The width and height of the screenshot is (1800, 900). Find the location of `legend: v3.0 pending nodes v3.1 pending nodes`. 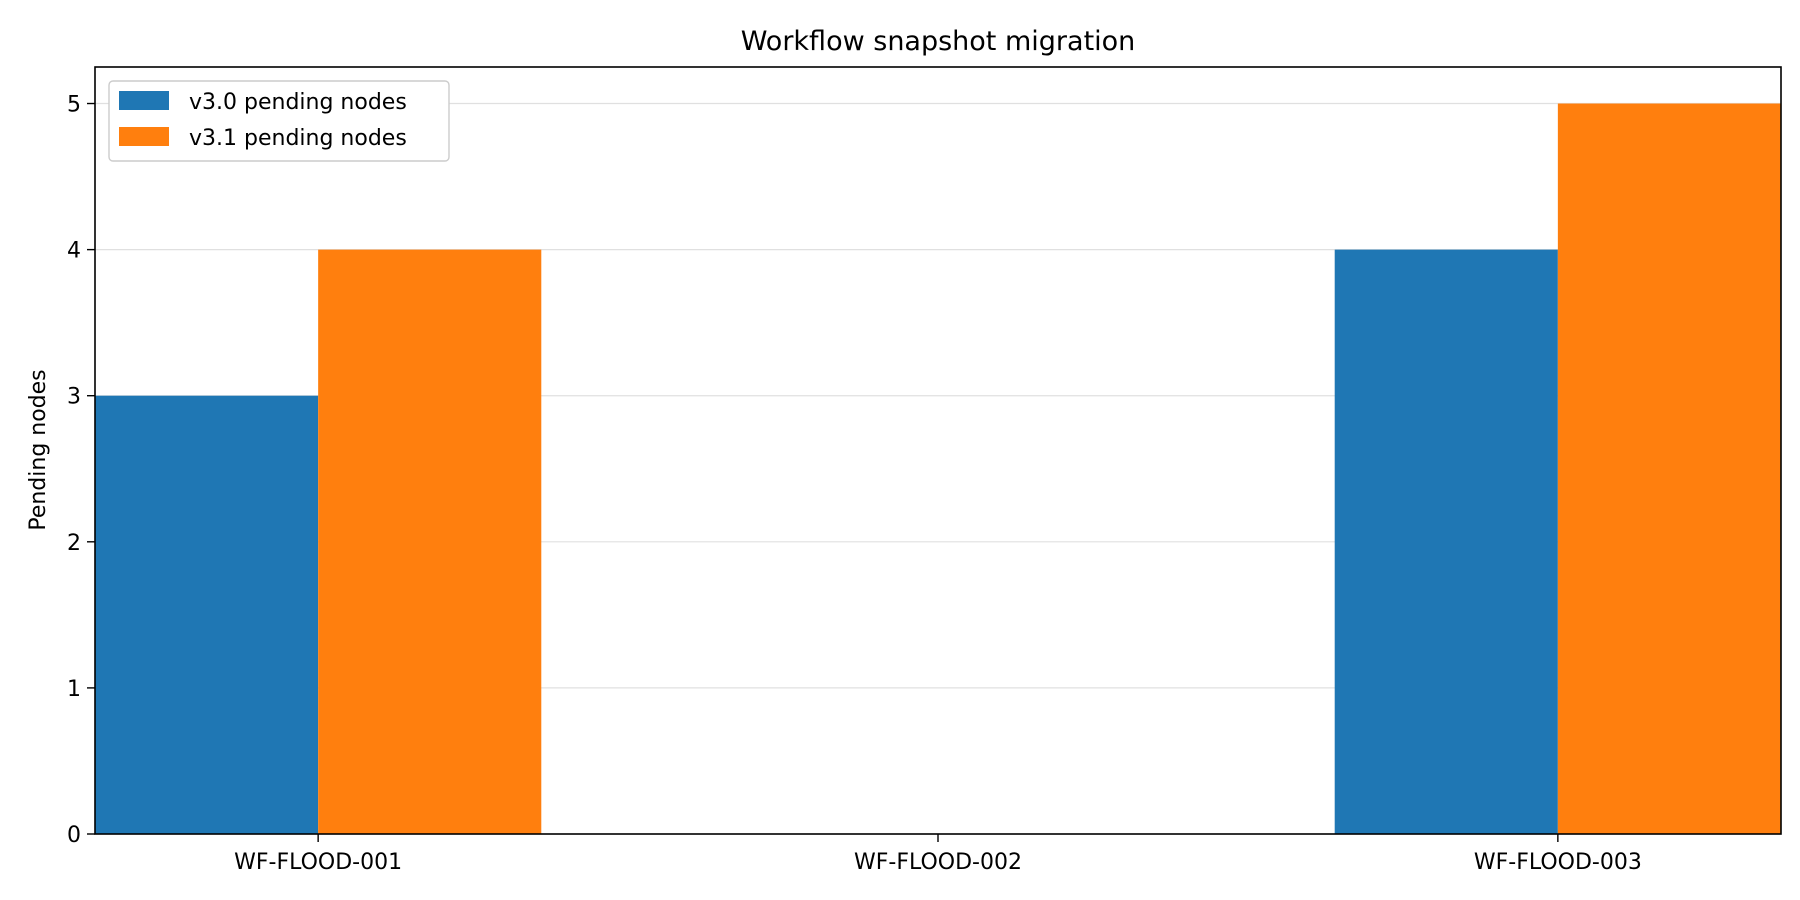

legend: v3.0 pending nodes v3.1 pending nodes is located at coordinates (279, 121).